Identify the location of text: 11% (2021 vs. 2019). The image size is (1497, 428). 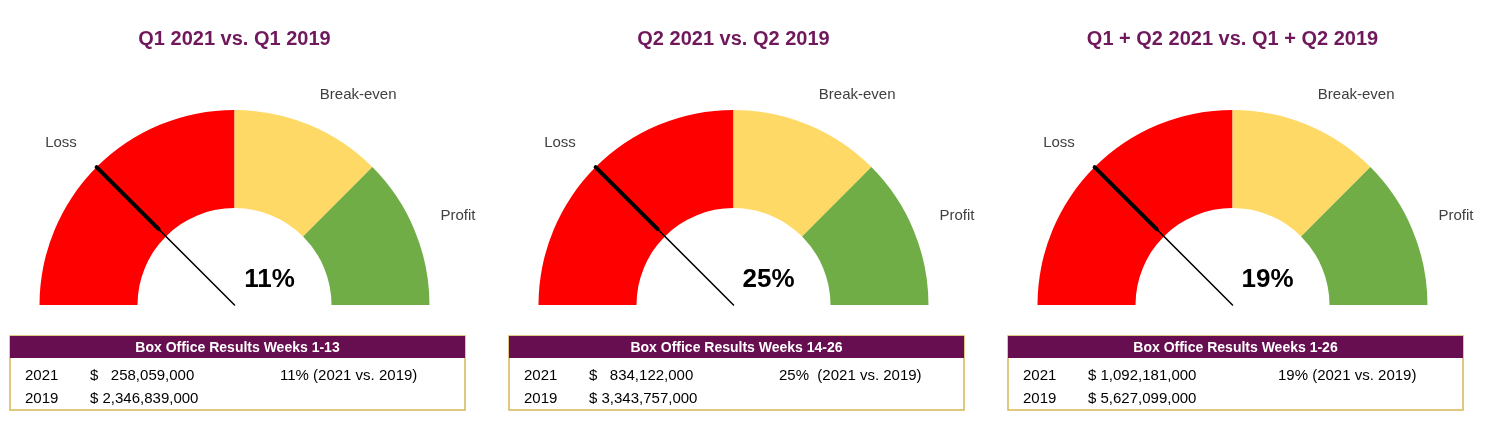
(349, 374).